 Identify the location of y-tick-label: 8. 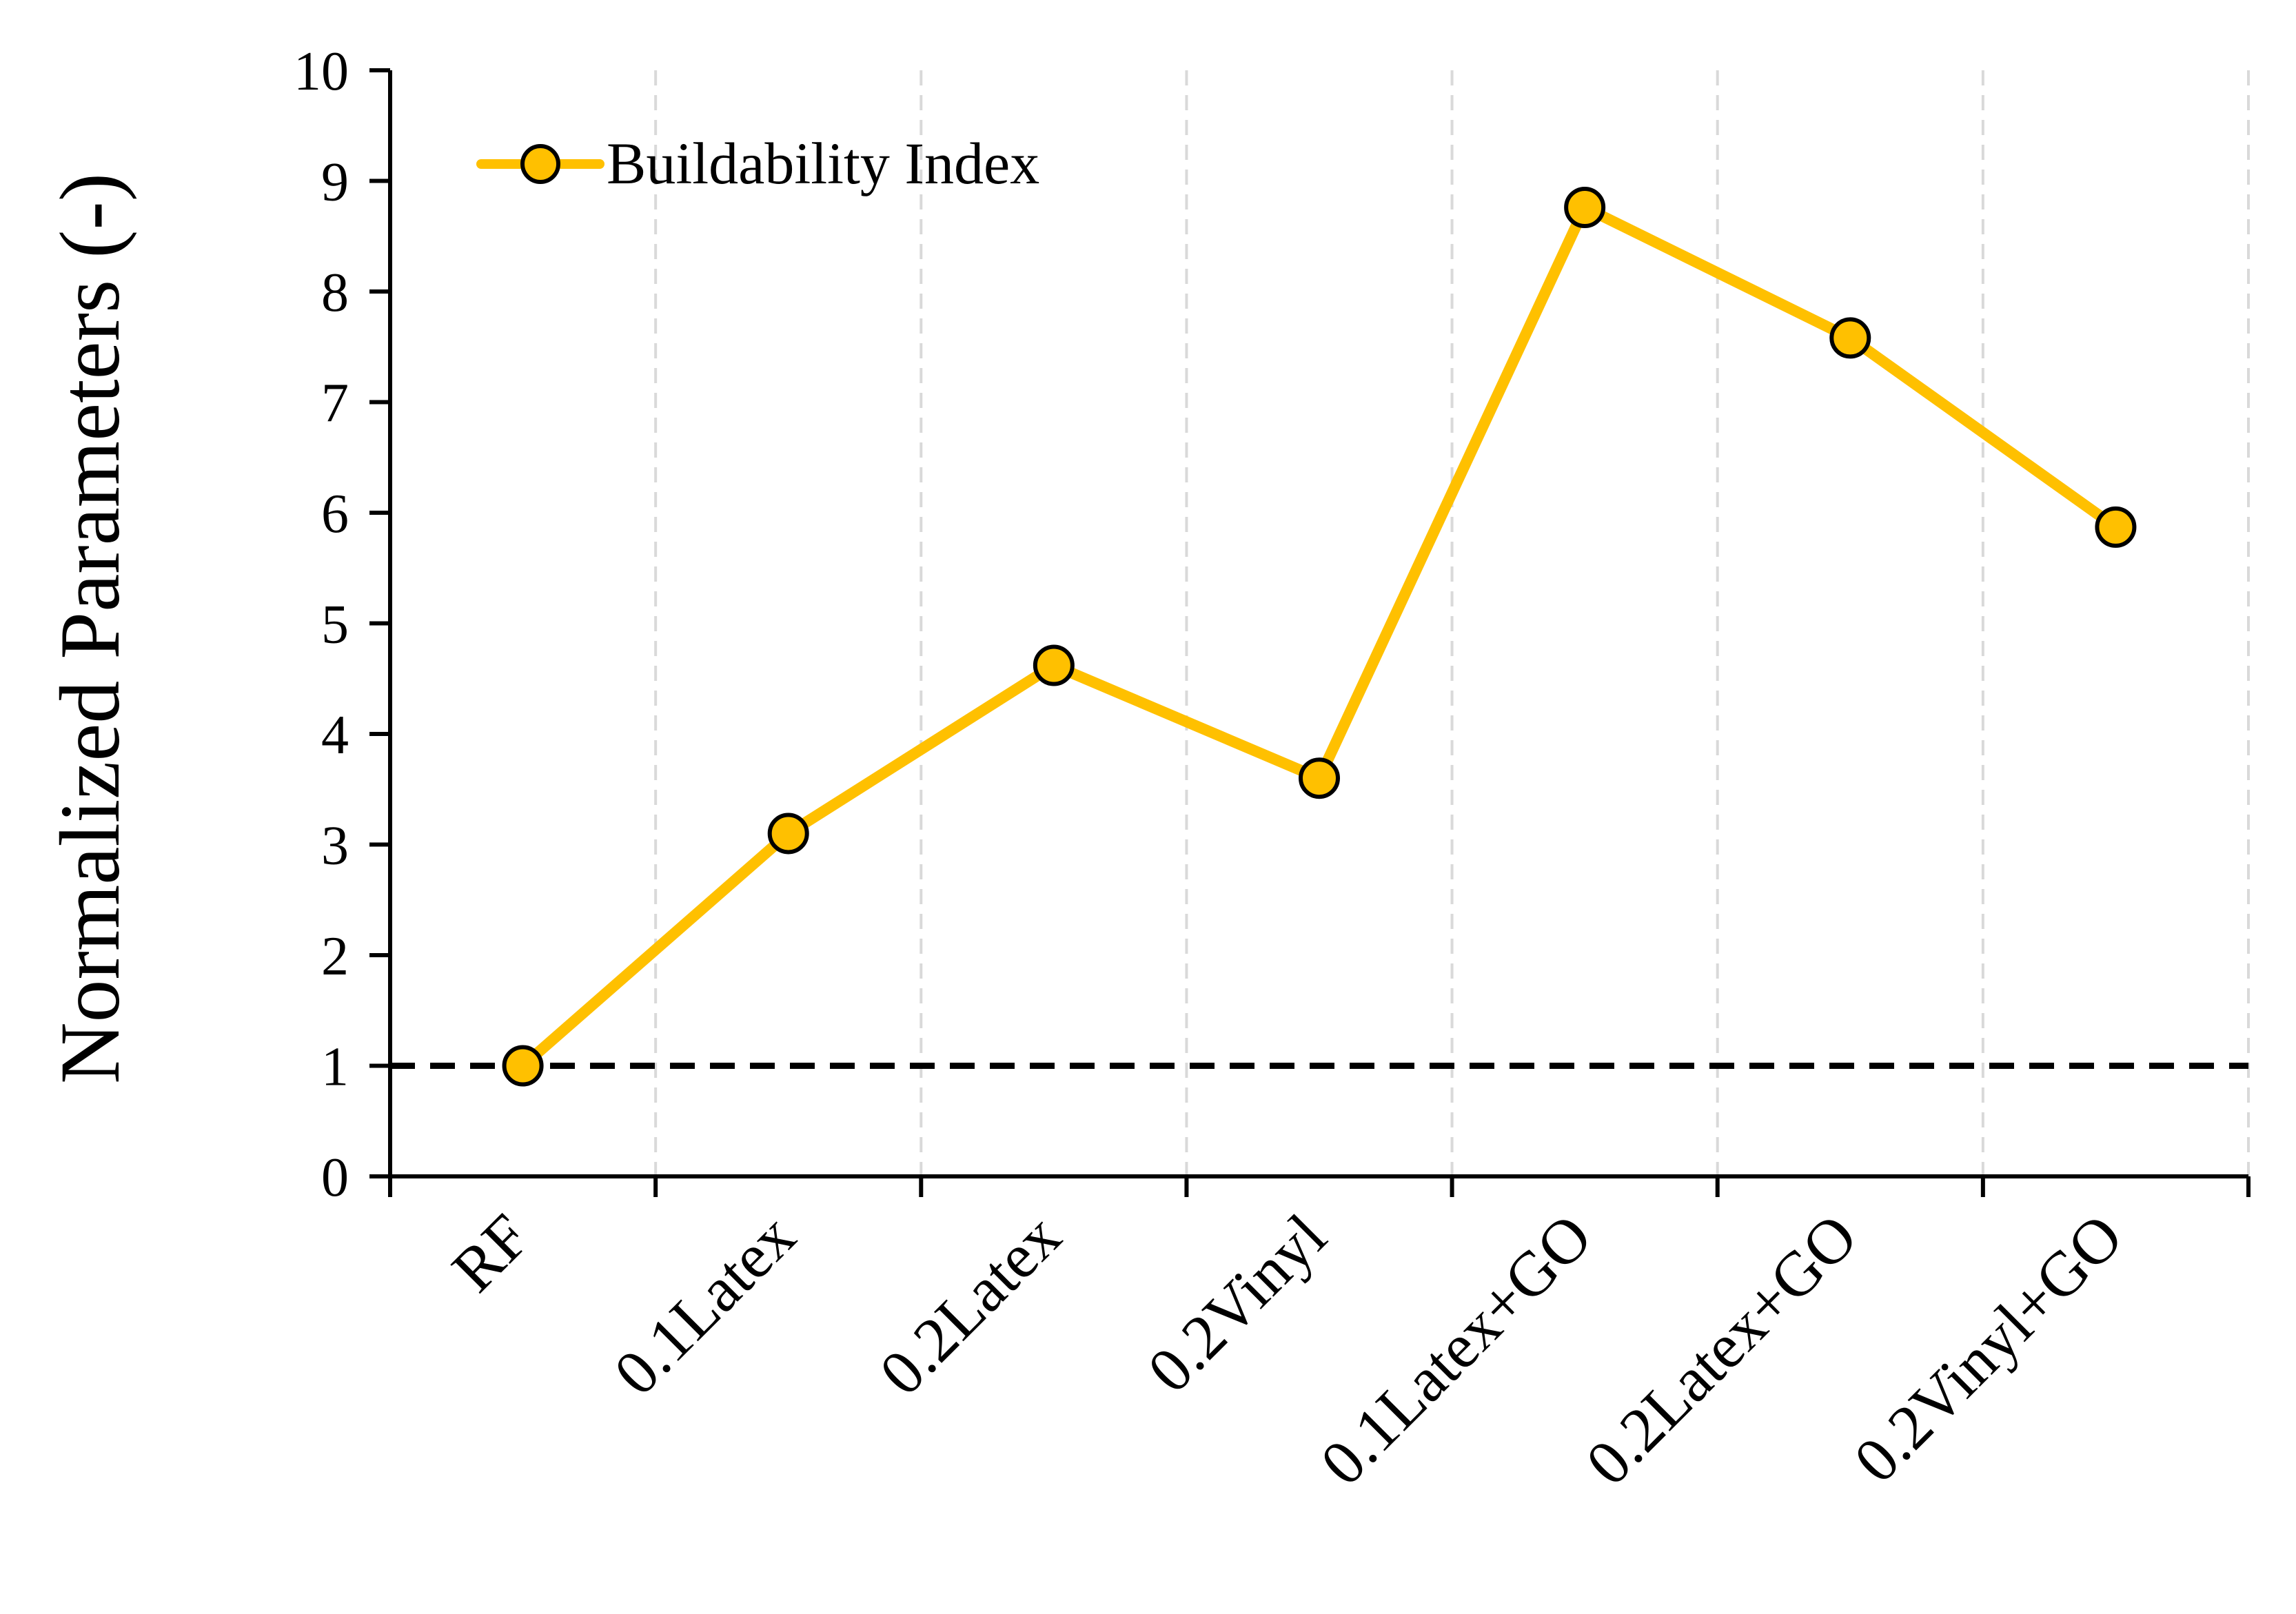
(335, 293).